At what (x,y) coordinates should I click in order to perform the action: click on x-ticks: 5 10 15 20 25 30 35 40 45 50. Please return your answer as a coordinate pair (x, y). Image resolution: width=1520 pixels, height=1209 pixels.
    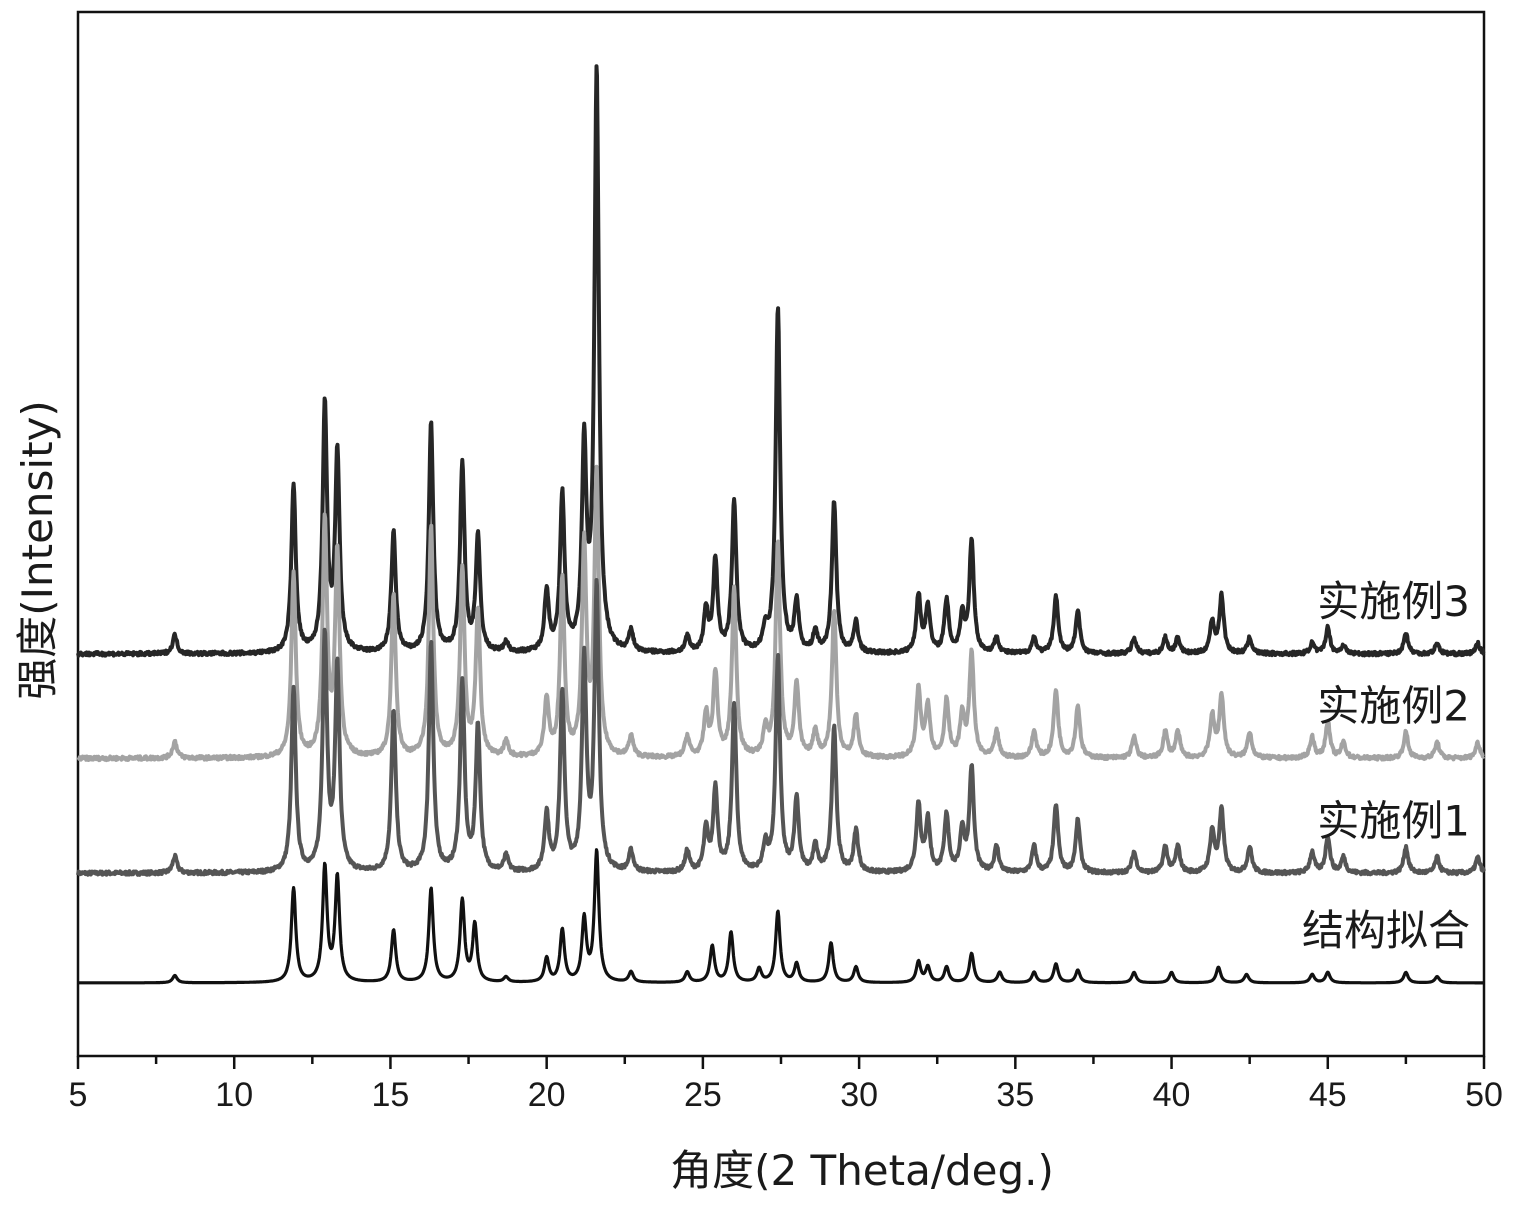
    Looking at the image, I should click on (786, 1085).